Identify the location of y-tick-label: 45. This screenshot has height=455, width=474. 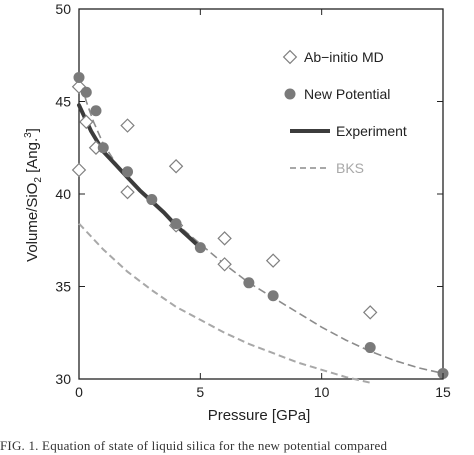
(63, 102).